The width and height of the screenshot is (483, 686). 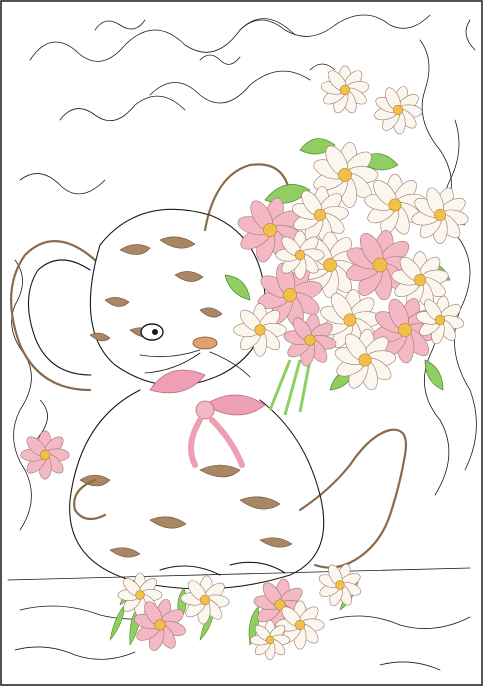 I want to click on bouquet-stems, so click(x=290, y=387).